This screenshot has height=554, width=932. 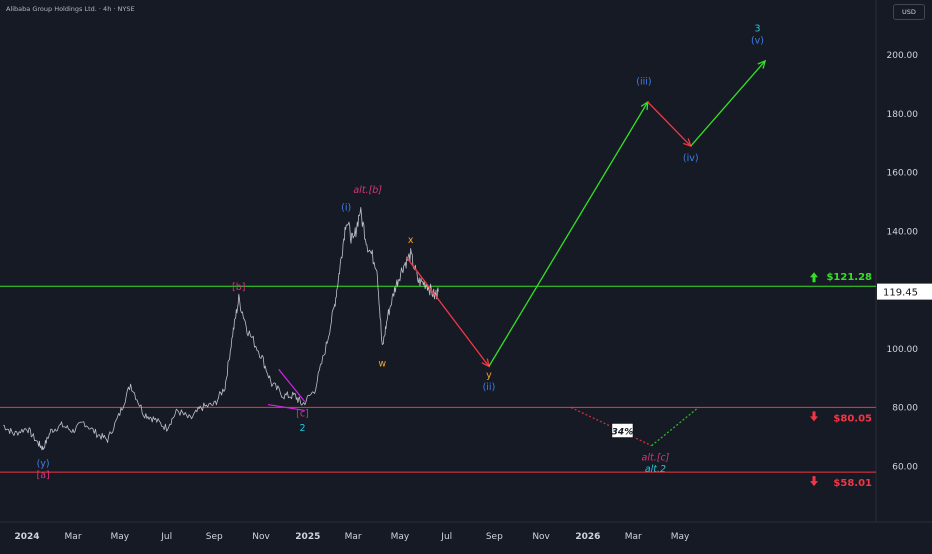 I want to click on x-tick-label: 2026, so click(x=587, y=537).